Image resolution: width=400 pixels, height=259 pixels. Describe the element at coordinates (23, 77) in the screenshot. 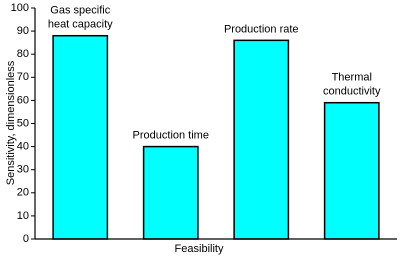

I see `y-tick-label: 70` at that location.